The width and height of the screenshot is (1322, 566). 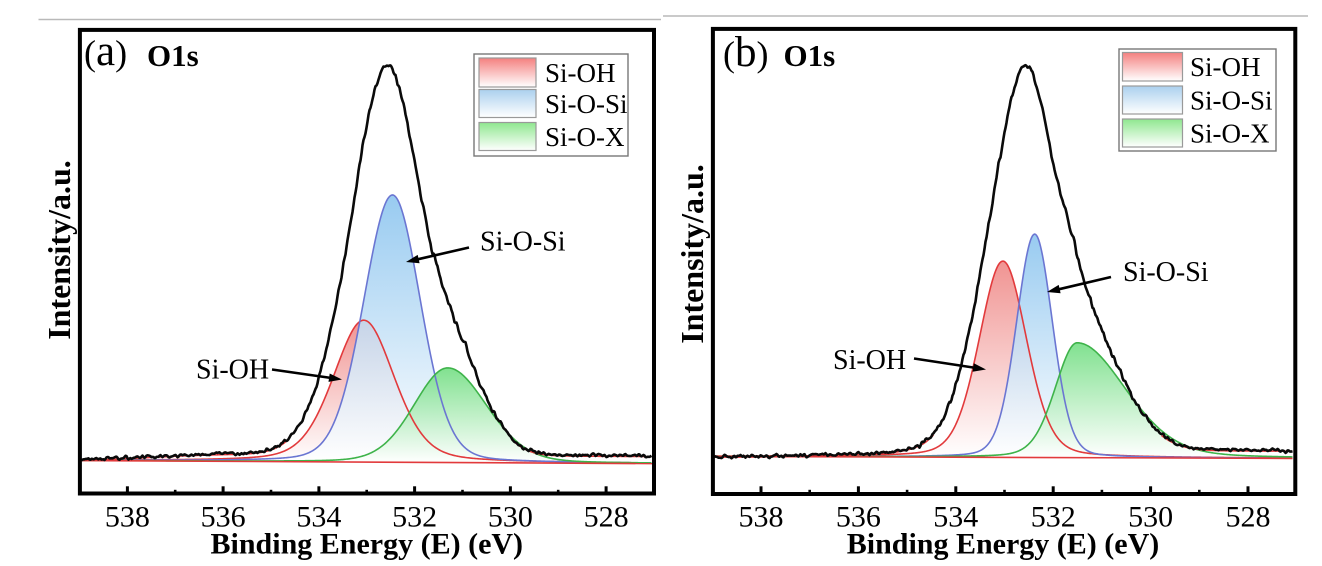 I want to click on svg-text: (b), so click(x=746, y=52).